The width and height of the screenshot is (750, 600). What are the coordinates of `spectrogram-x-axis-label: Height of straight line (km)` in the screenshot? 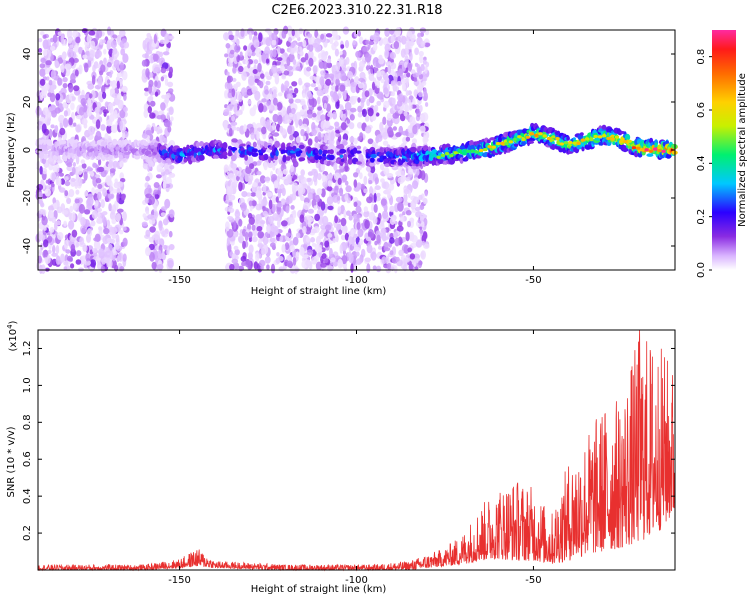 It's located at (319, 291).